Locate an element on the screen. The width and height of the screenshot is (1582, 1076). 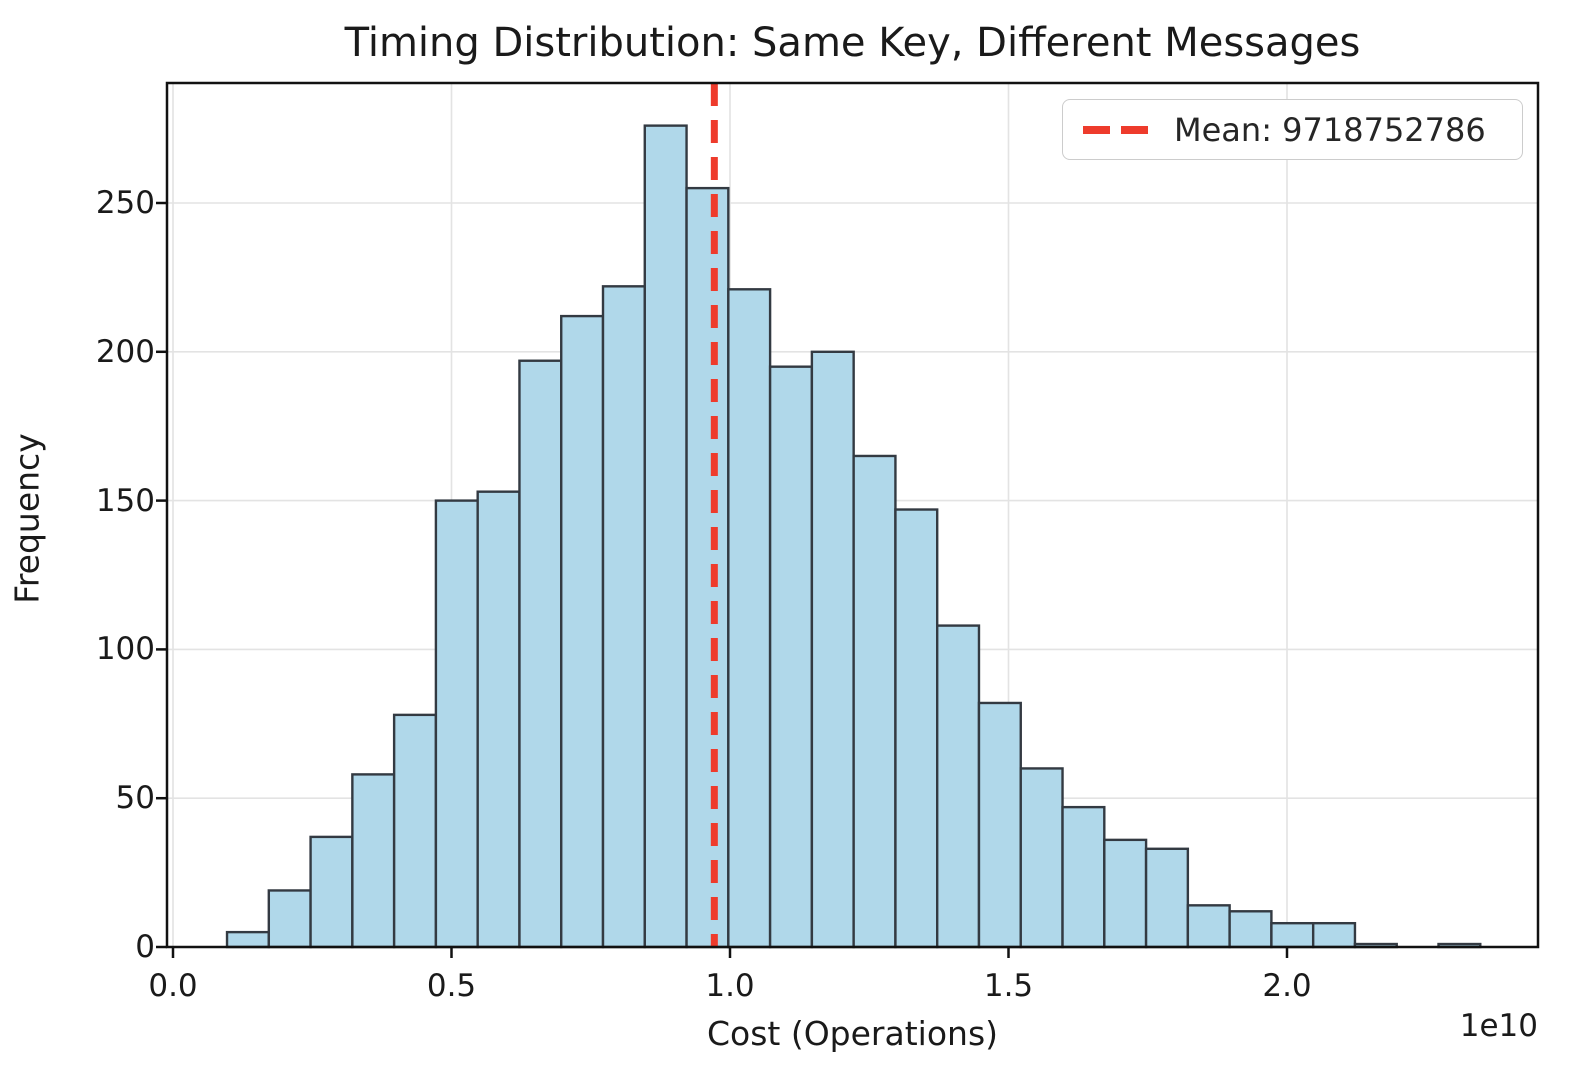
legend-mean-label: Mean: 9718752786 is located at coordinates (1330, 129).